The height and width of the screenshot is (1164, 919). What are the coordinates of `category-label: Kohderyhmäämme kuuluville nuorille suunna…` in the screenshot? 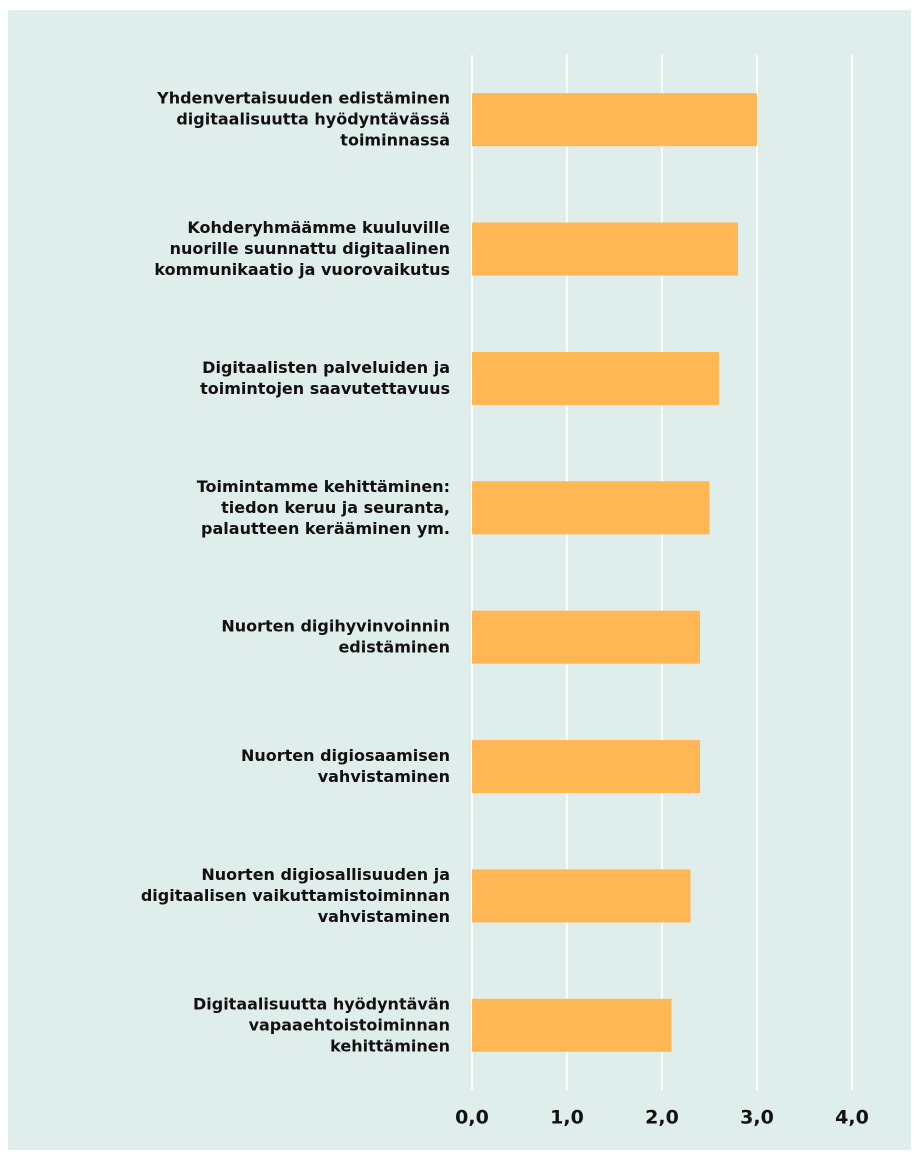 It's located at (302, 248).